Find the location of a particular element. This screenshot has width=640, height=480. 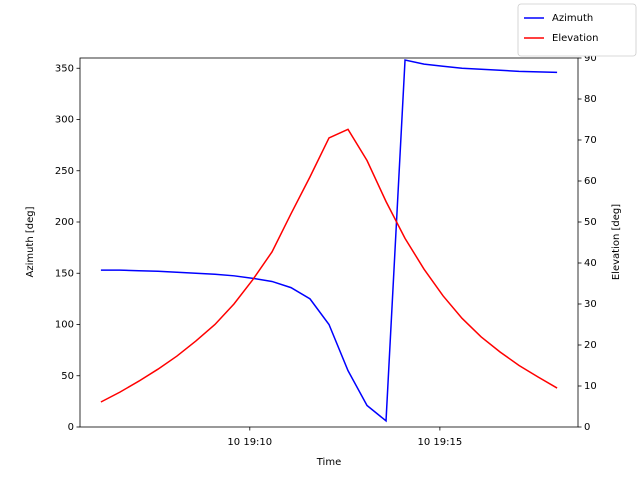

y2-tick-label: 20 is located at coordinates (590, 345).